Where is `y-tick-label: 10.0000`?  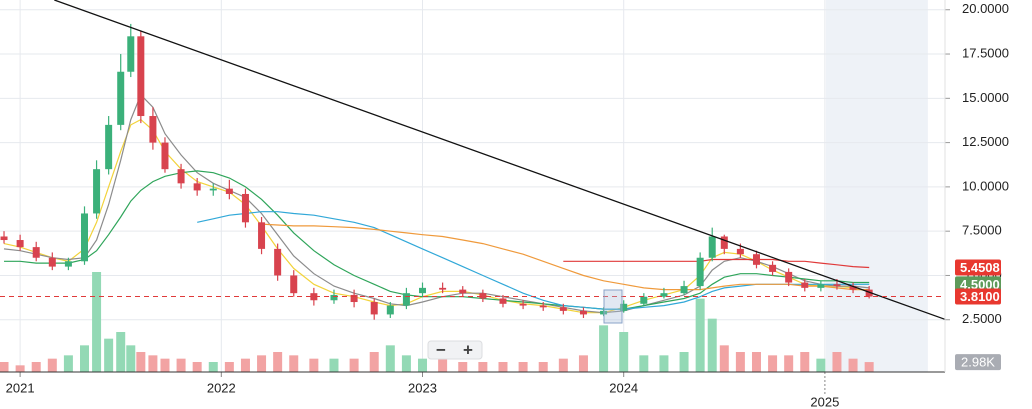 y-tick-label: 10.0000 is located at coordinates (985, 185).